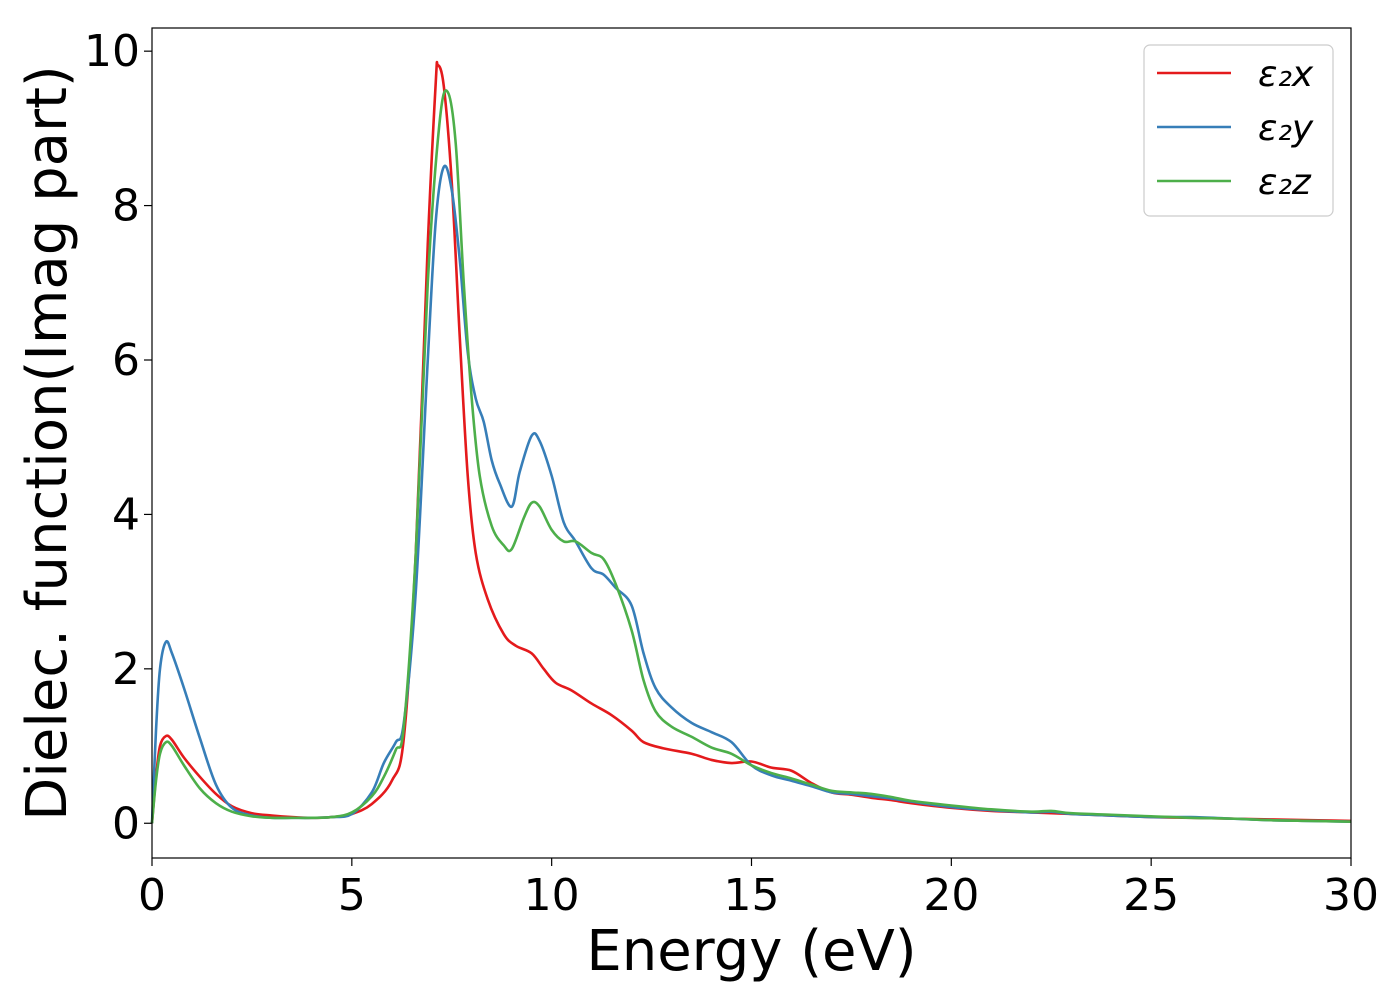  What do you see at coordinates (152, 895) in the screenshot?
I see `x-tick-label: 0` at bounding box center [152, 895].